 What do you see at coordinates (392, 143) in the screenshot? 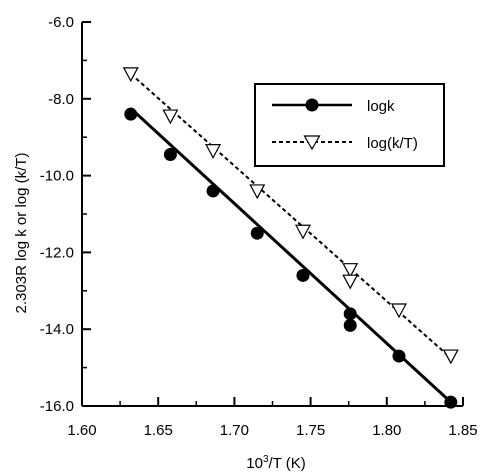
I see `legend-label-logkT: log(k/T)` at bounding box center [392, 143].